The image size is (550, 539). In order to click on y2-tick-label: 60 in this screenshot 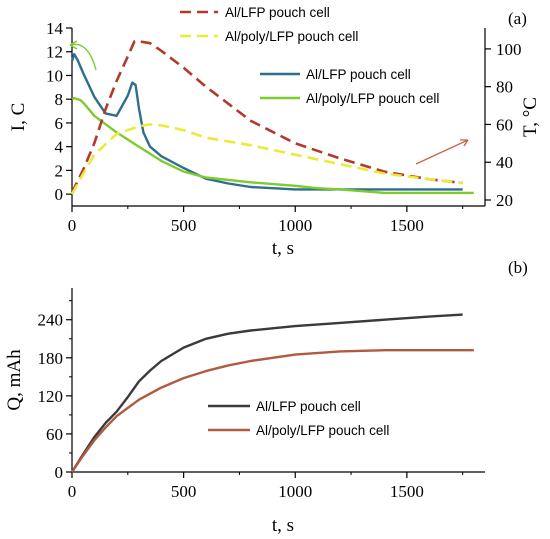, I will do `click(504, 124)`.